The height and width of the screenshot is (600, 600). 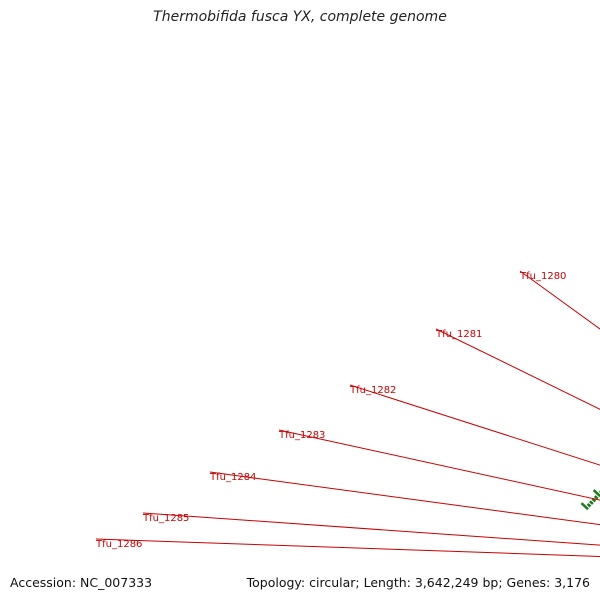 What do you see at coordinates (301, 435) in the screenshot?
I see `gene-label: Tfu_1283` at bounding box center [301, 435].